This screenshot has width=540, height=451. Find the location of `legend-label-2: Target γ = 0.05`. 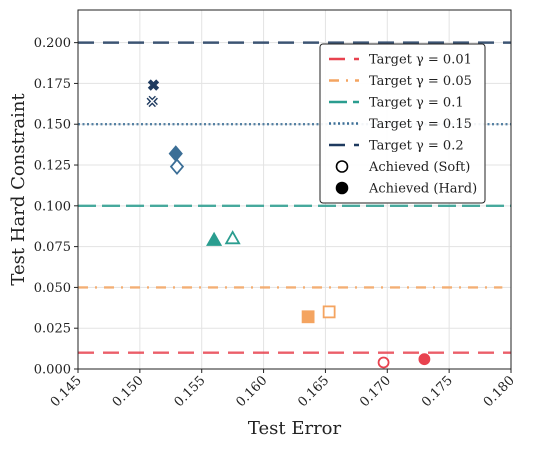

legend-label-2: Target γ = 0.05 is located at coordinates (420, 81).